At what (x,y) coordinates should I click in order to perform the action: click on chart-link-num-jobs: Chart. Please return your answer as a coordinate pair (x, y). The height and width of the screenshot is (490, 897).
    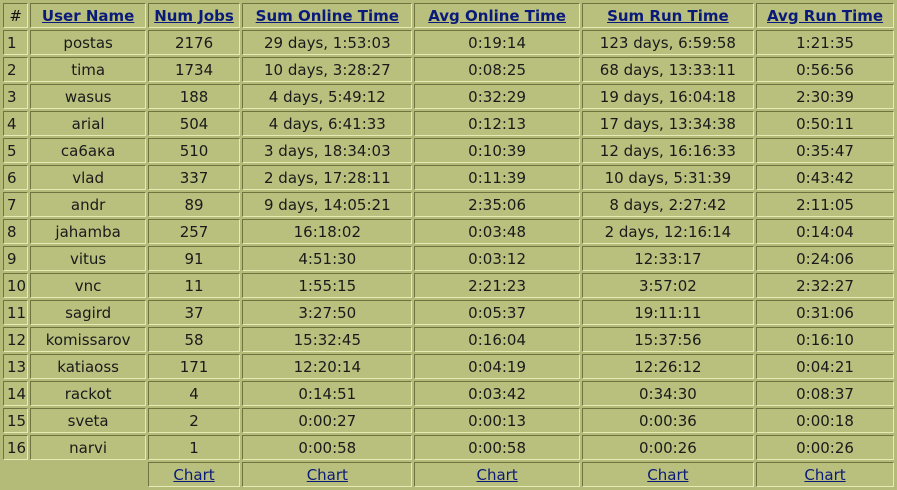
    Looking at the image, I should click on (194, 474).